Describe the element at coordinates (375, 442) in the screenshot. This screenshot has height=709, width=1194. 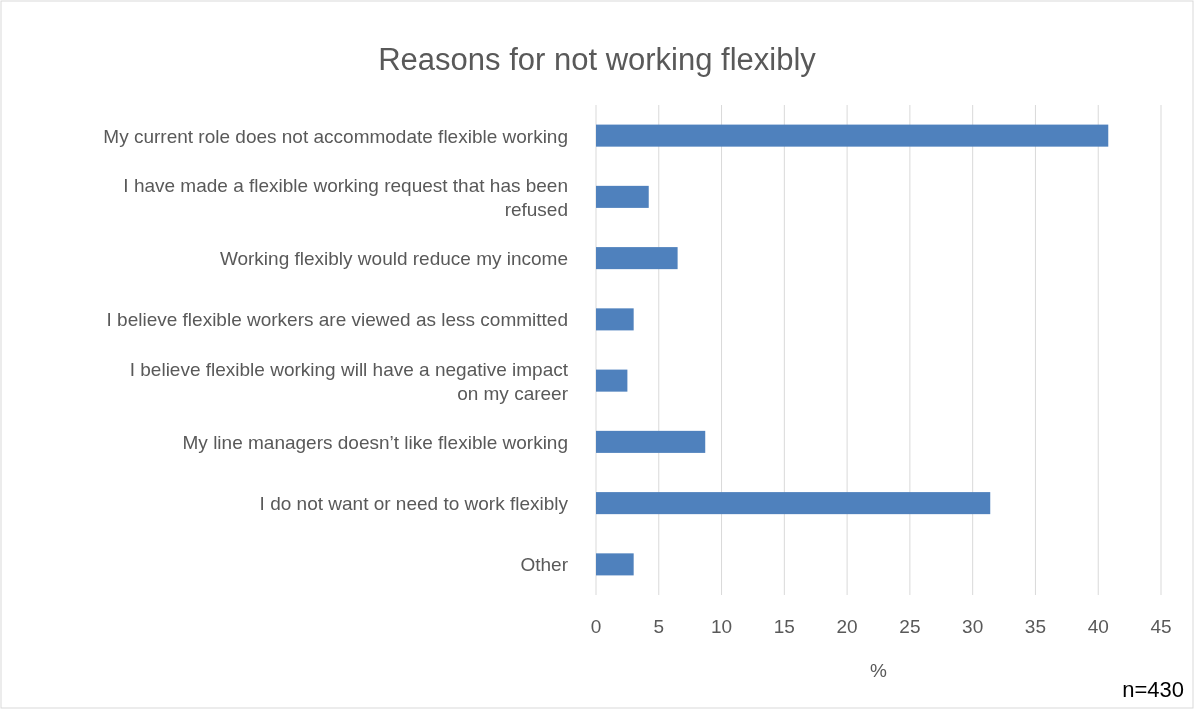
I see `y-tick-label: My line managers doesn’t like flexible working` at that location.